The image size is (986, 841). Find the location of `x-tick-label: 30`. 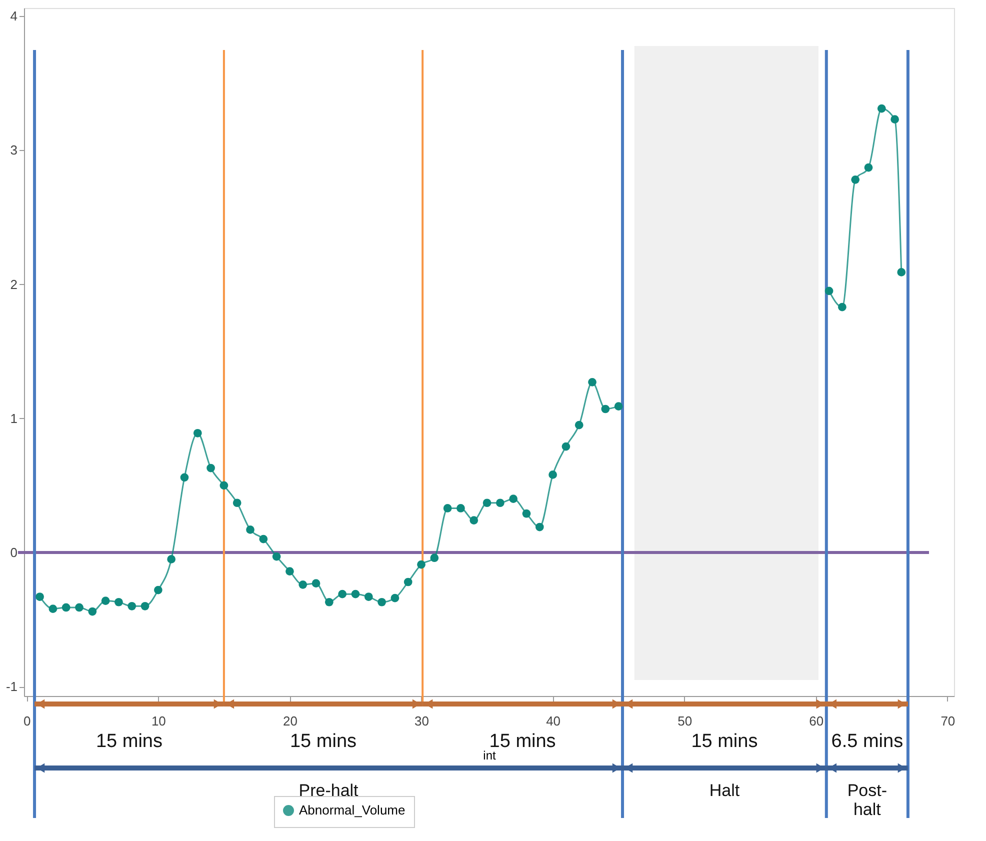

x-tick-label: 30 is located at coordinates (421, 721).